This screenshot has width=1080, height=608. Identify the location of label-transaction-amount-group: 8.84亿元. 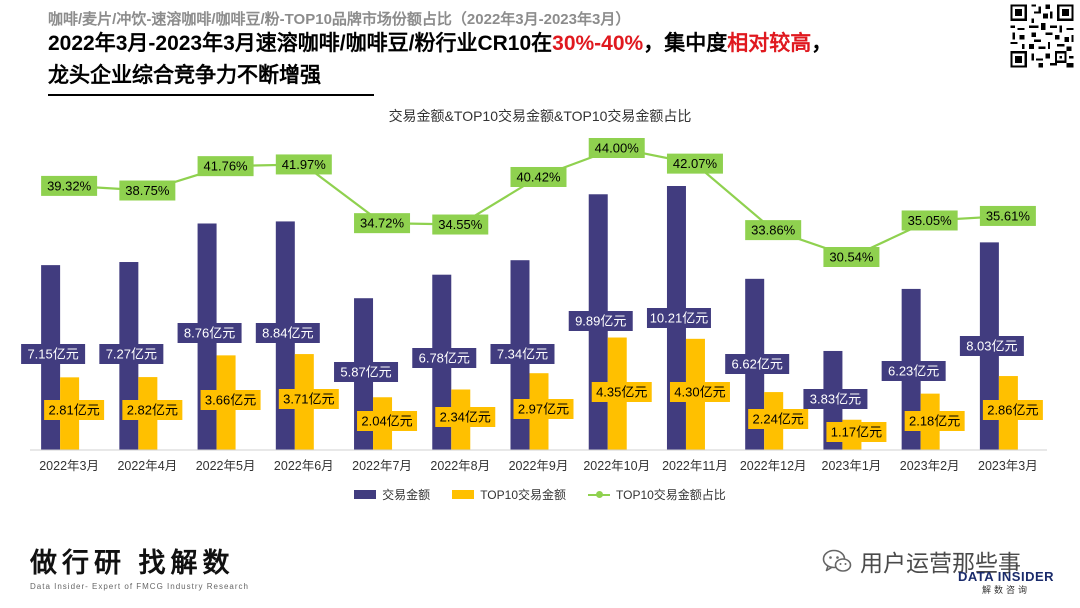
(287, 333).